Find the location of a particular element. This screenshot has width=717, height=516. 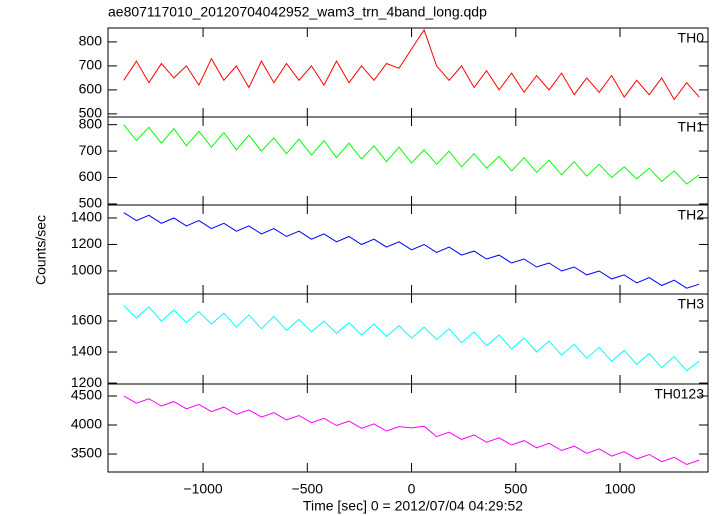

y-tick-label: 1000 is located at coordinates (86, 270).